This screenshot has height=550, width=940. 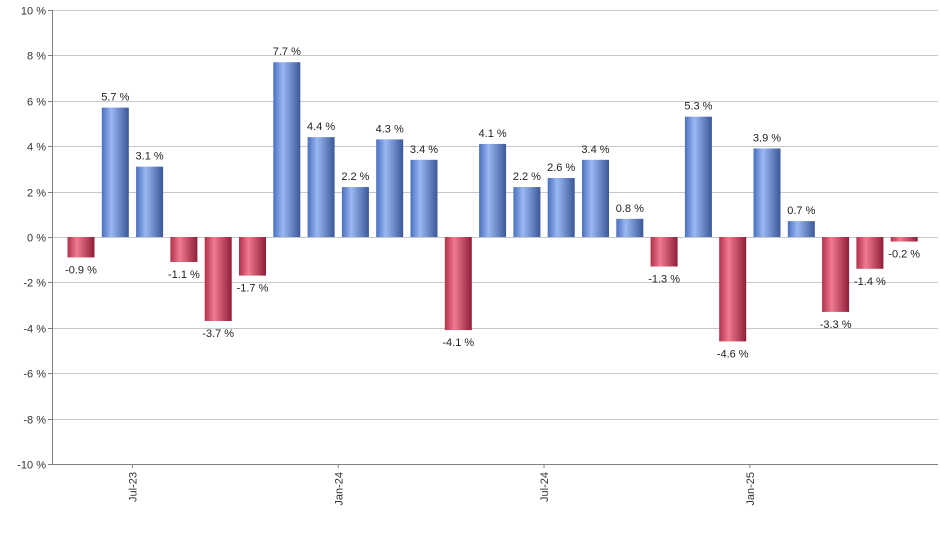 I want to click on data-label: 4.3 %, so click(x=390, y=129).